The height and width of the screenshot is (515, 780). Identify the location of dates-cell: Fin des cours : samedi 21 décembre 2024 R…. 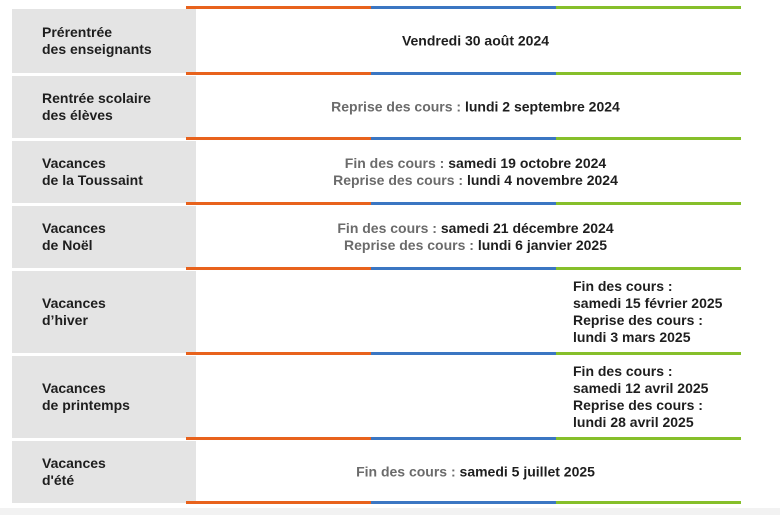
(475, 237).